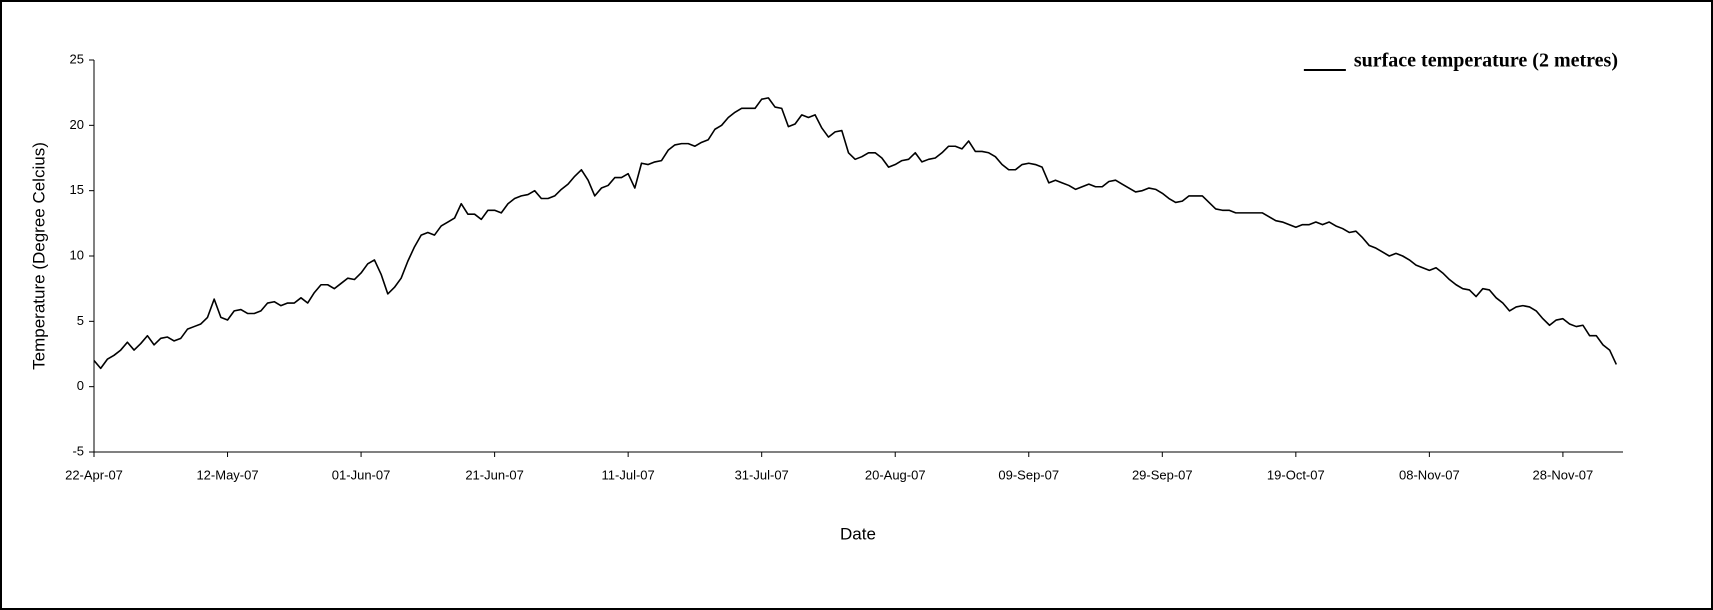 The image size is (1713, 610). What do you see at coordinates (1296, 474) in the screenshot?
I see `x-tick-label: 19-Oct-07` at bounding box center [1296, 474].